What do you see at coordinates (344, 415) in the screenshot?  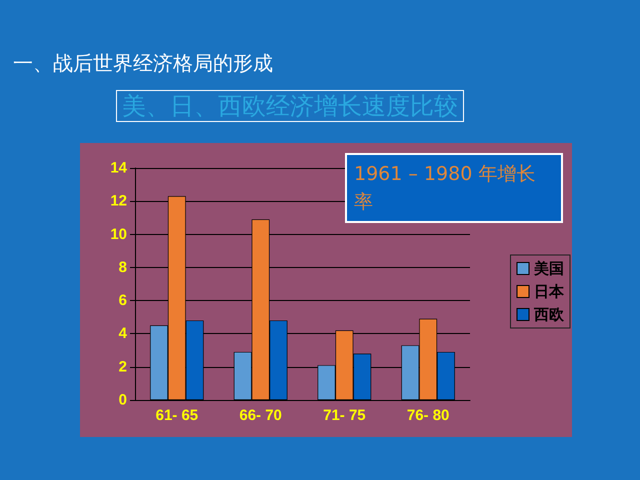 I see `x-tick-label: 71- 75` at bounding box center [344, 415].